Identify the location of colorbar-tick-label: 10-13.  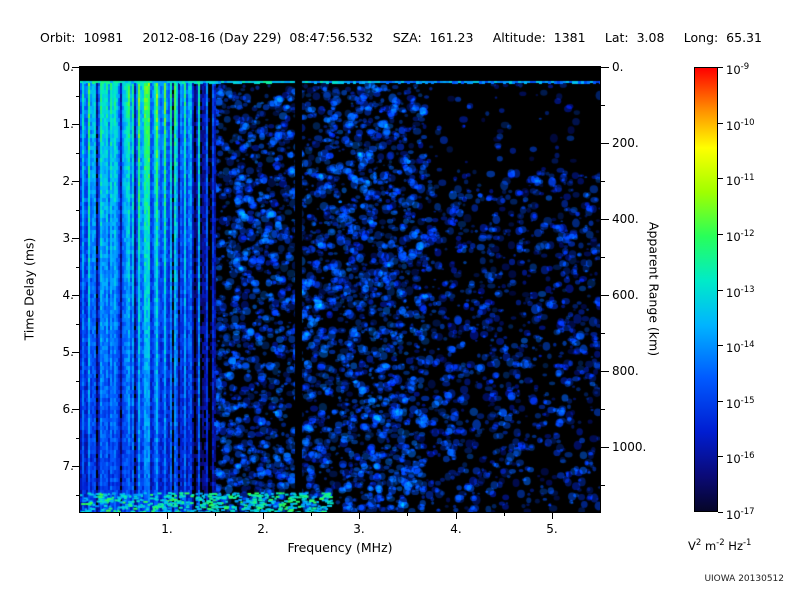
(740, 292).